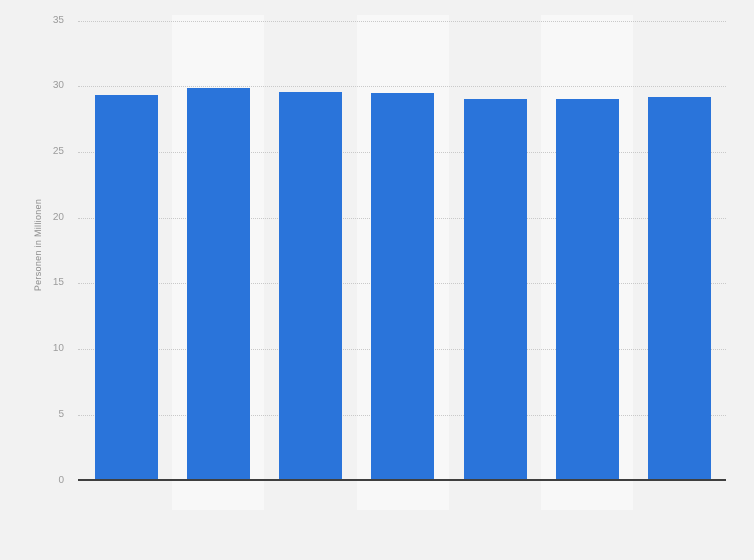 Image resolution: width=754 pixels, height=560 pixels. What do you see at coordinates (61, 414) in the screenshot?
I see `y-tick-label: 5` at bounding box center [61, 414].